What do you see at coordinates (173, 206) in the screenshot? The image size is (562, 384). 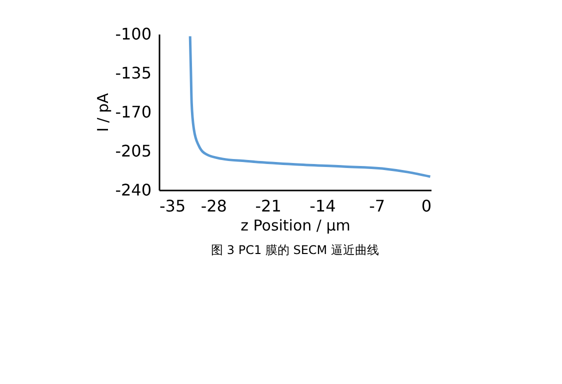 I see `x-tick-label: -35` at bounding box center [173, 206].